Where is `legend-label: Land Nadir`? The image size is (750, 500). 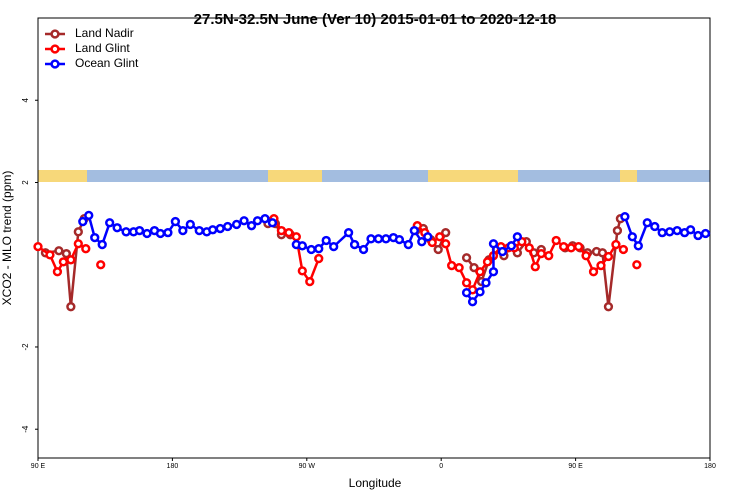 legend-label: Land Nadir is located at coordinates (104, 33).